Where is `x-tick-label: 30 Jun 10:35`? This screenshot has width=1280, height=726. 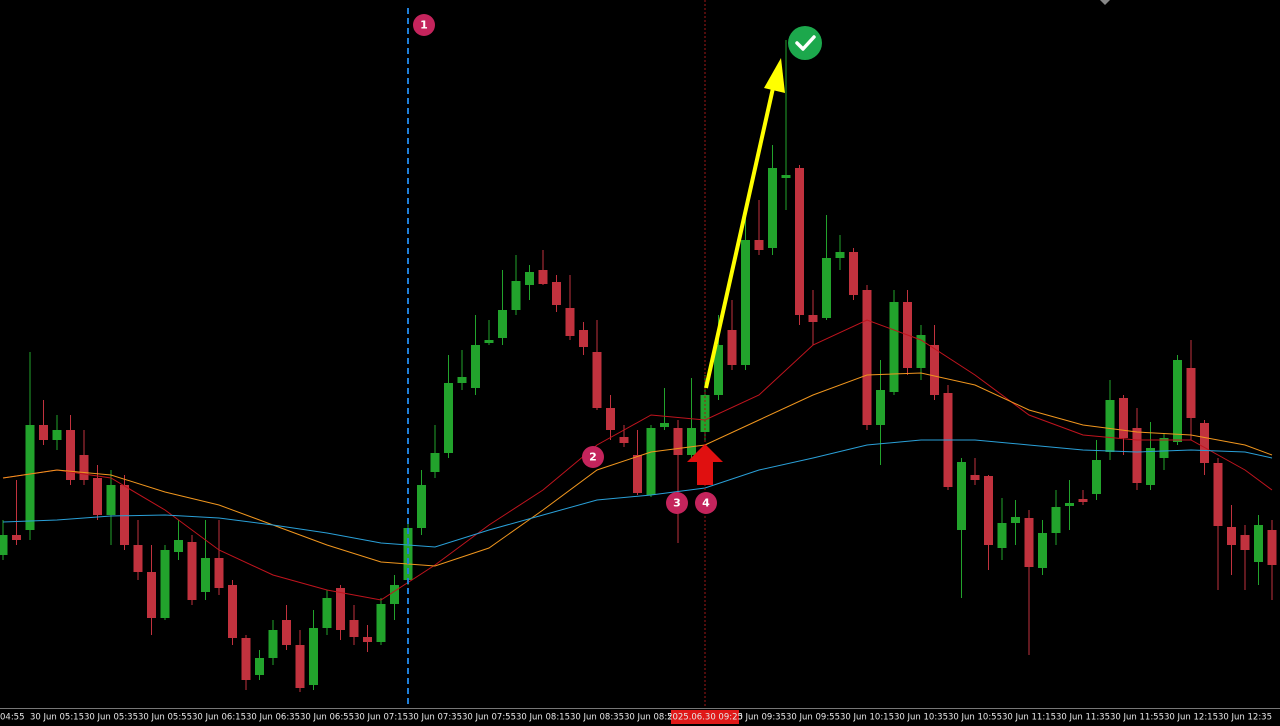 x-tick-label: 30 Jun 10:35 is located at coordinates (921, 718).